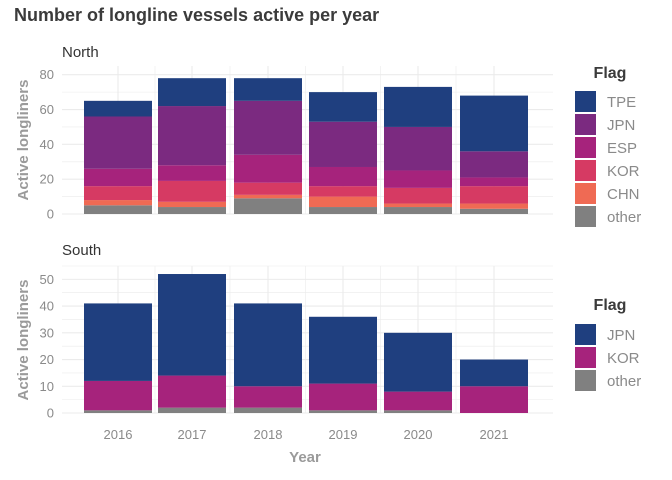  Describe the element at coordinates (418, 205) in the screenshot. I see `north-bar-2020-chn` at that location.